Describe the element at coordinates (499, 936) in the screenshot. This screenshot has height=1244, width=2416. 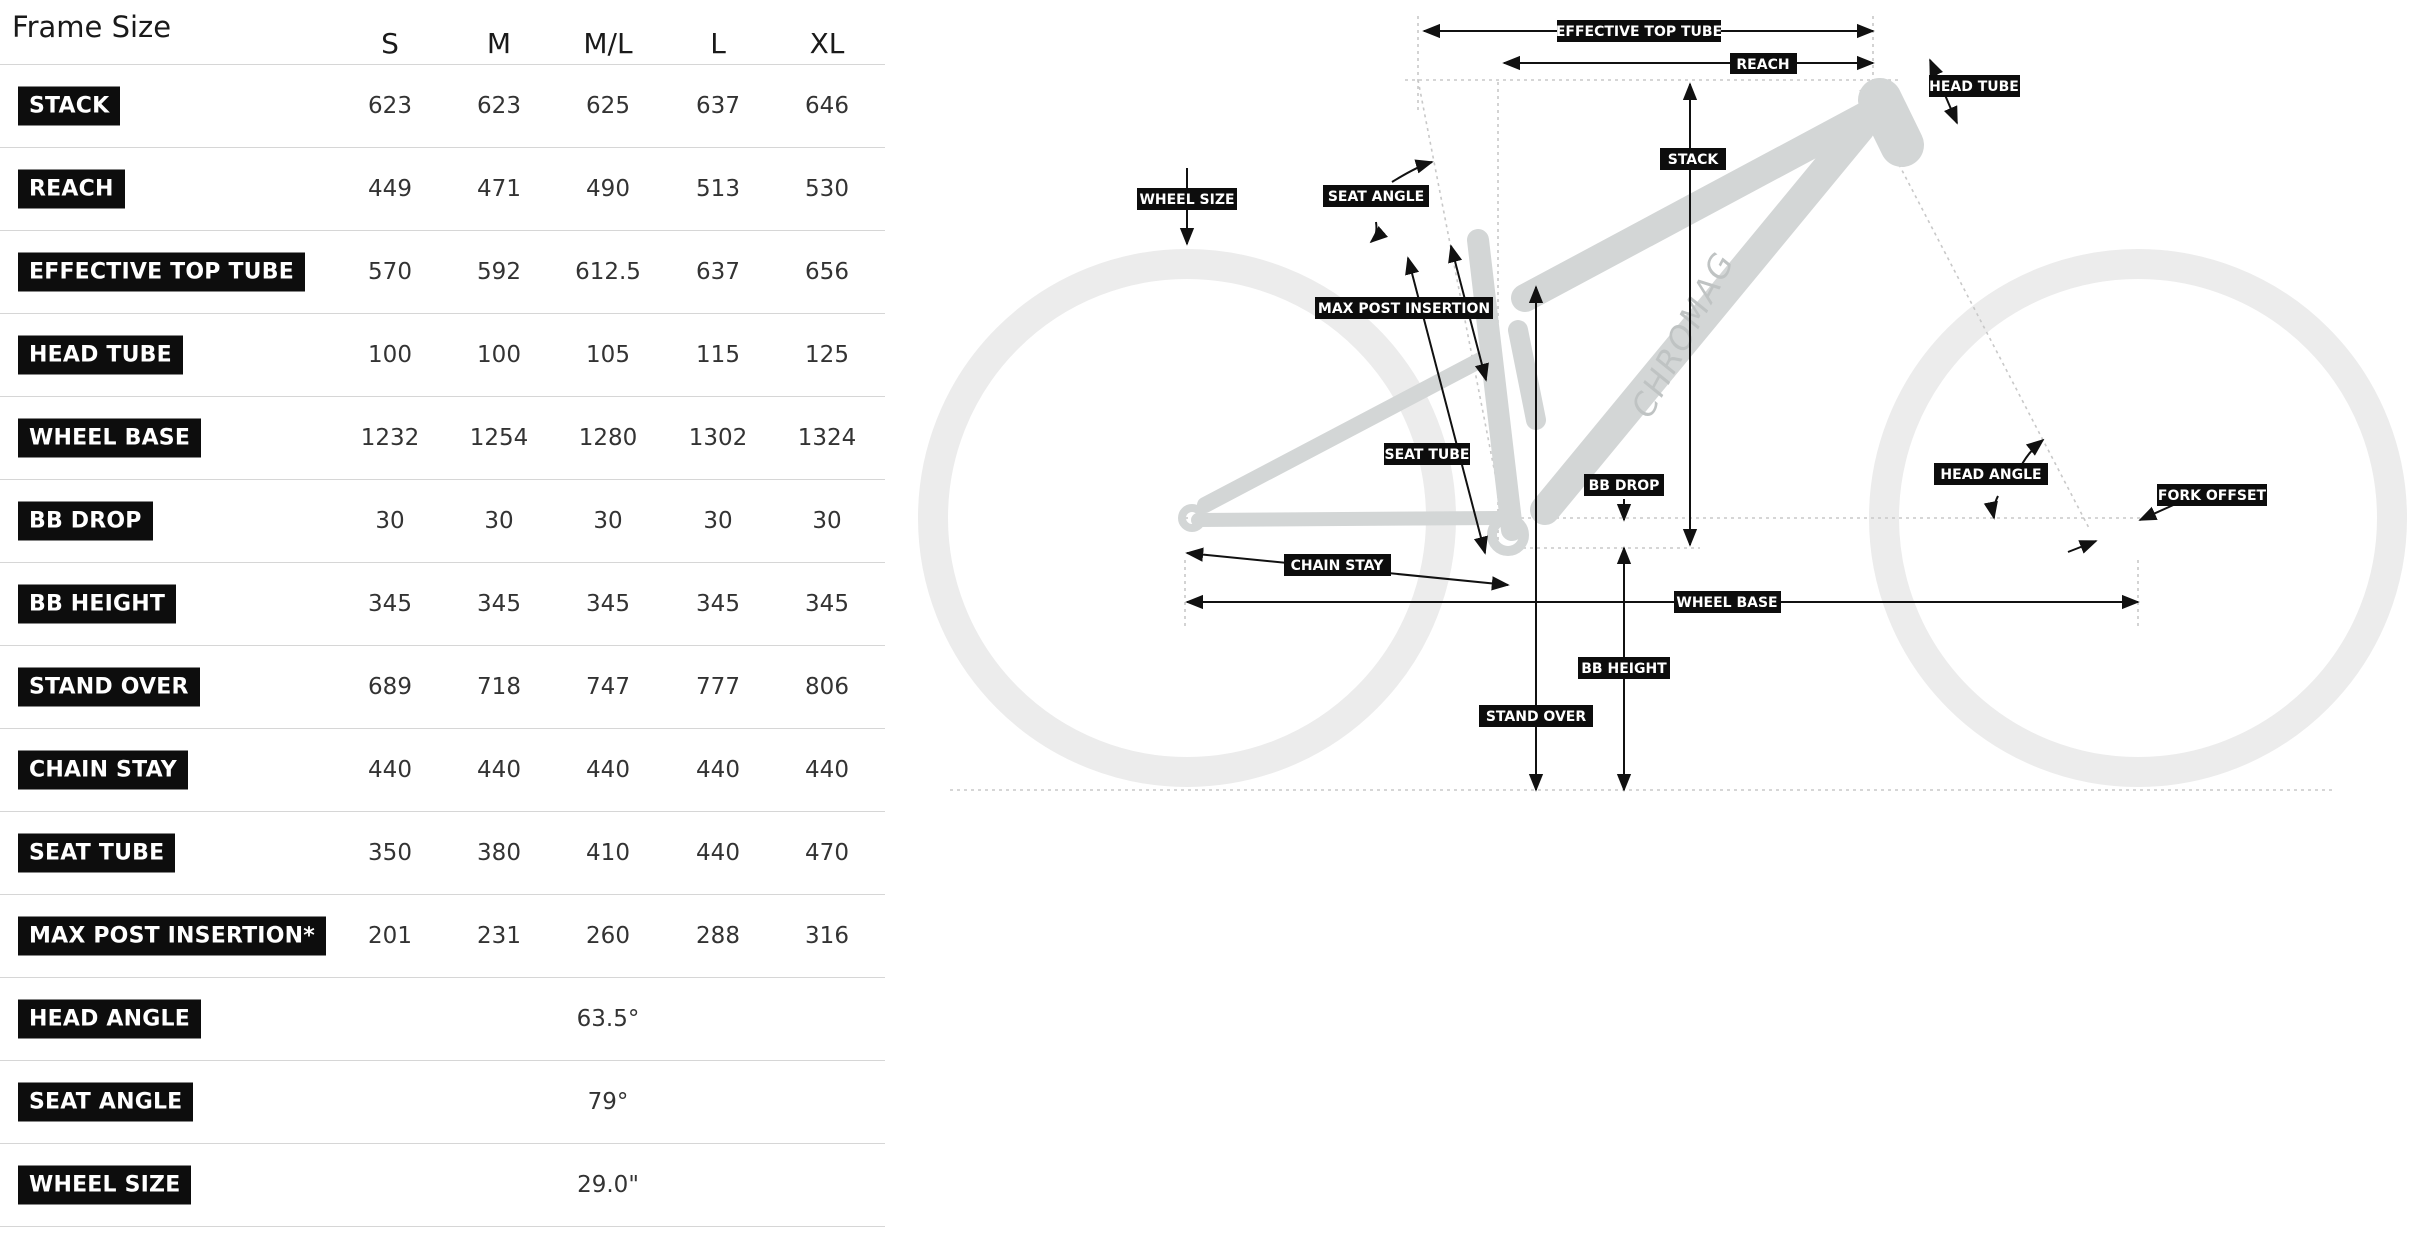
I see `table-cell: 231` at that location.